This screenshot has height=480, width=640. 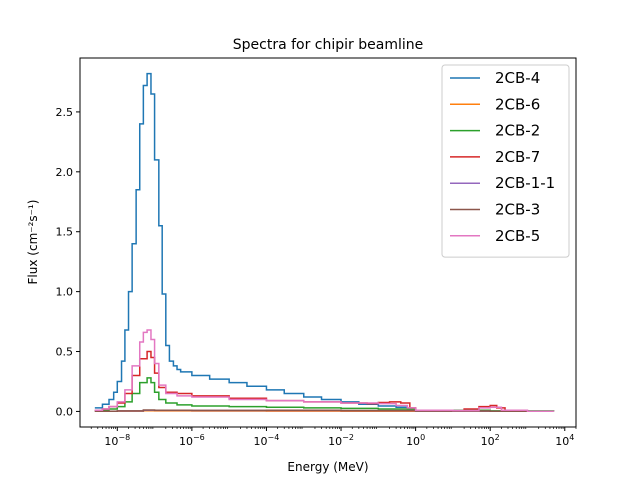 I want to click on y-tick-label: 2.0, so click(x=65, y=172).